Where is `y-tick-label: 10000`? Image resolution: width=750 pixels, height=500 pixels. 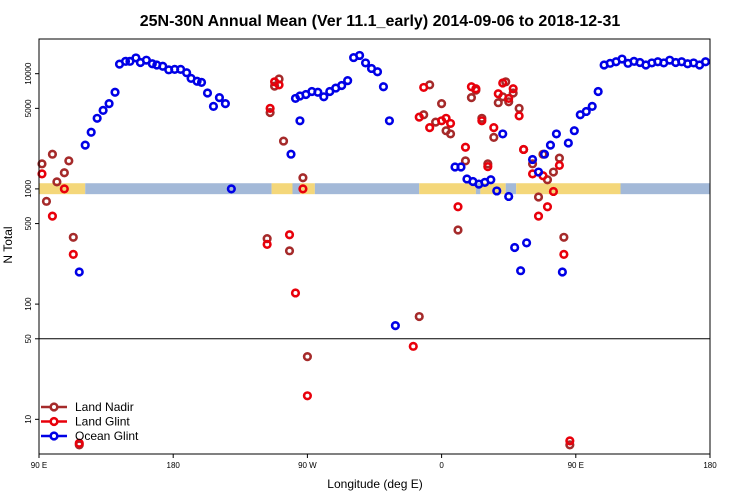 y-tick-label: 10000 is located at coordinates (28, 73).